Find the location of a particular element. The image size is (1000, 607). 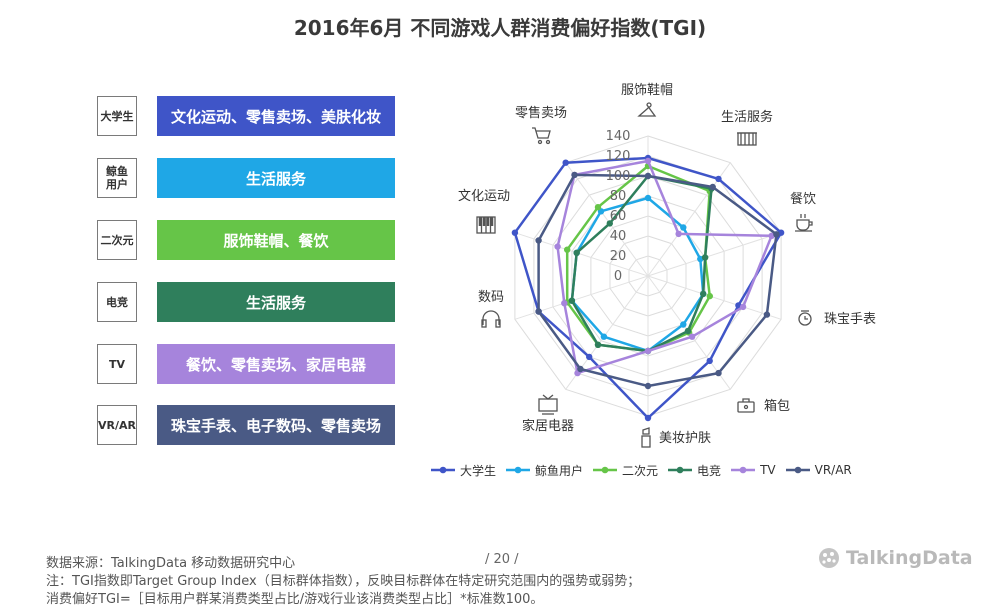

group-label: TV is located at coordinates (117, 364).